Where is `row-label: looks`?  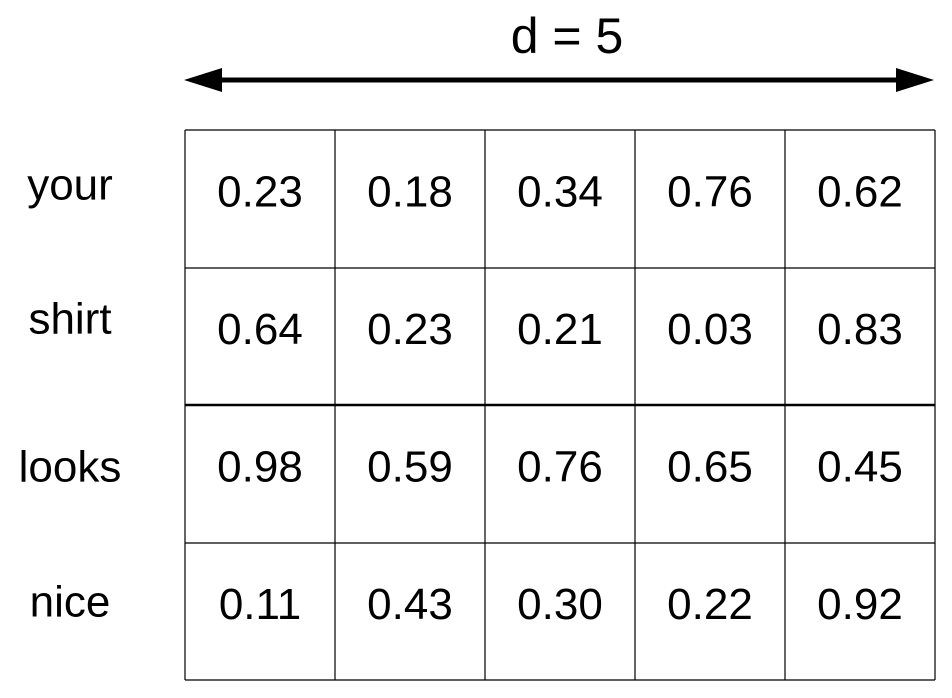 row-label: looks is located at coordinates (70, 467).